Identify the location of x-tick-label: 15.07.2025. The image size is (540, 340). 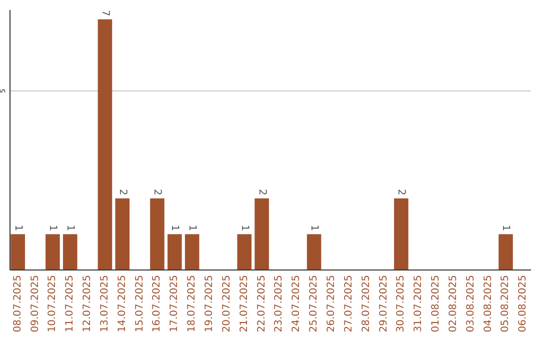
(140, 303).